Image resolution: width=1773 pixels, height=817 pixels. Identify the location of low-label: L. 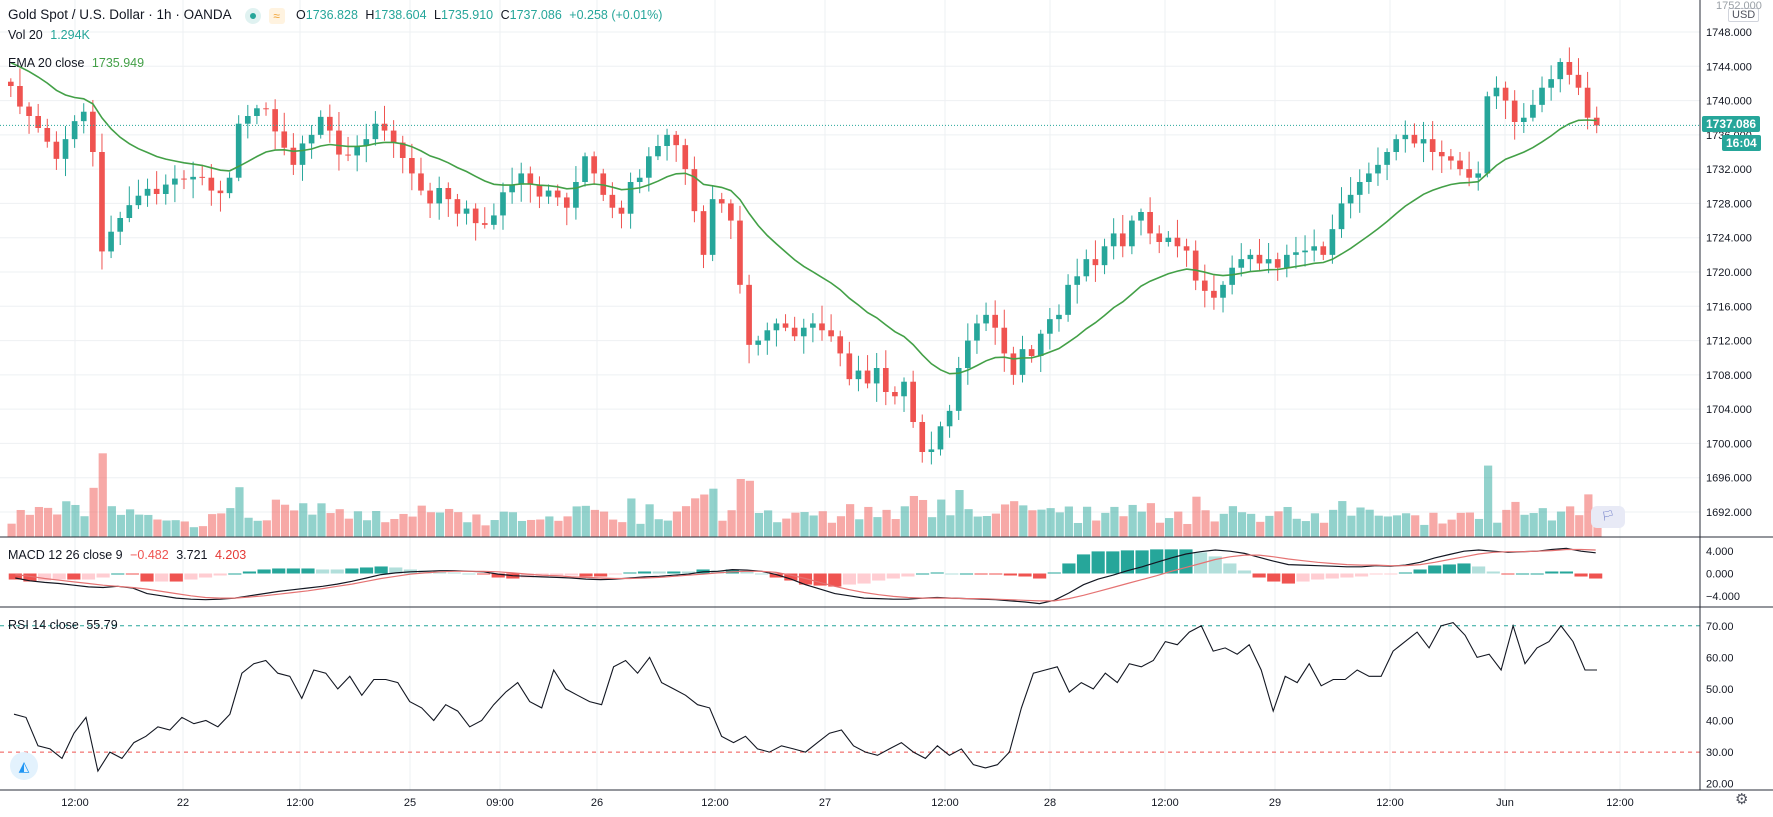
(437, 15).